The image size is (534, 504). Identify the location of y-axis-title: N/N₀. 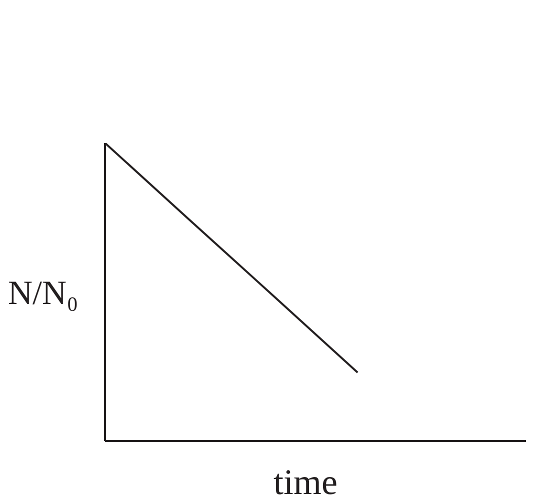
(43, 293).